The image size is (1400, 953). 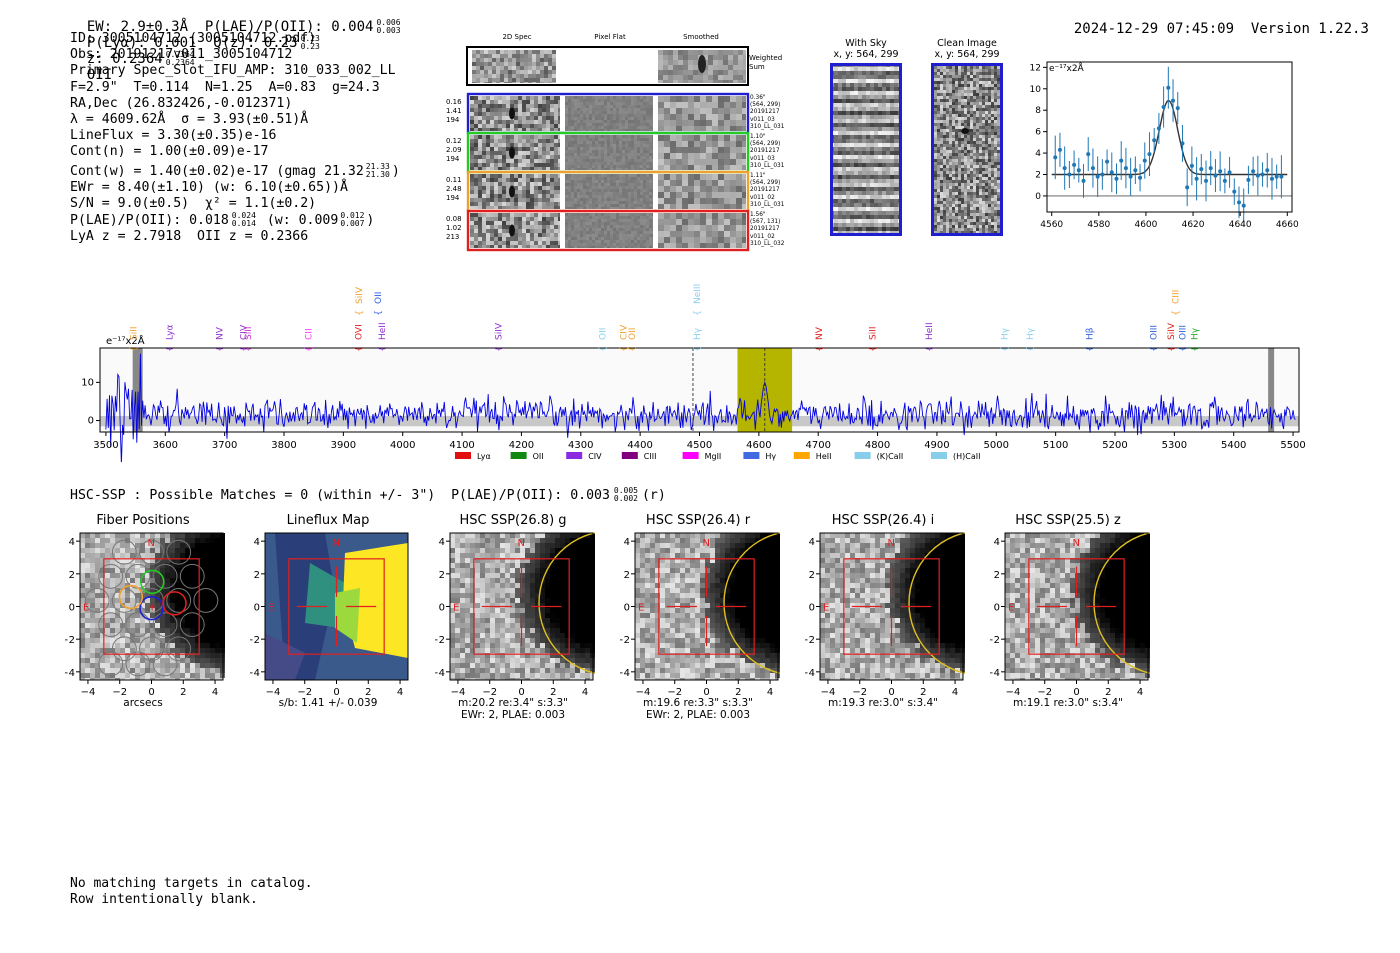 I want to click on info-contw-sub: 21.30, so click(x=377, y=174).